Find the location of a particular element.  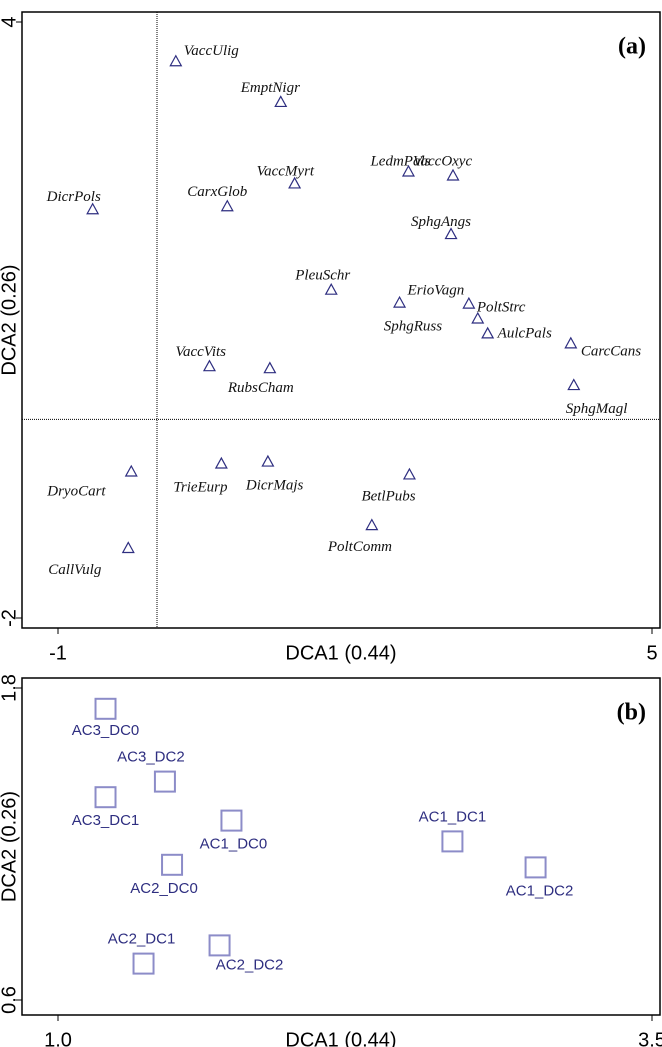

point-label: VaccVits is located at coordinates (200, 352).